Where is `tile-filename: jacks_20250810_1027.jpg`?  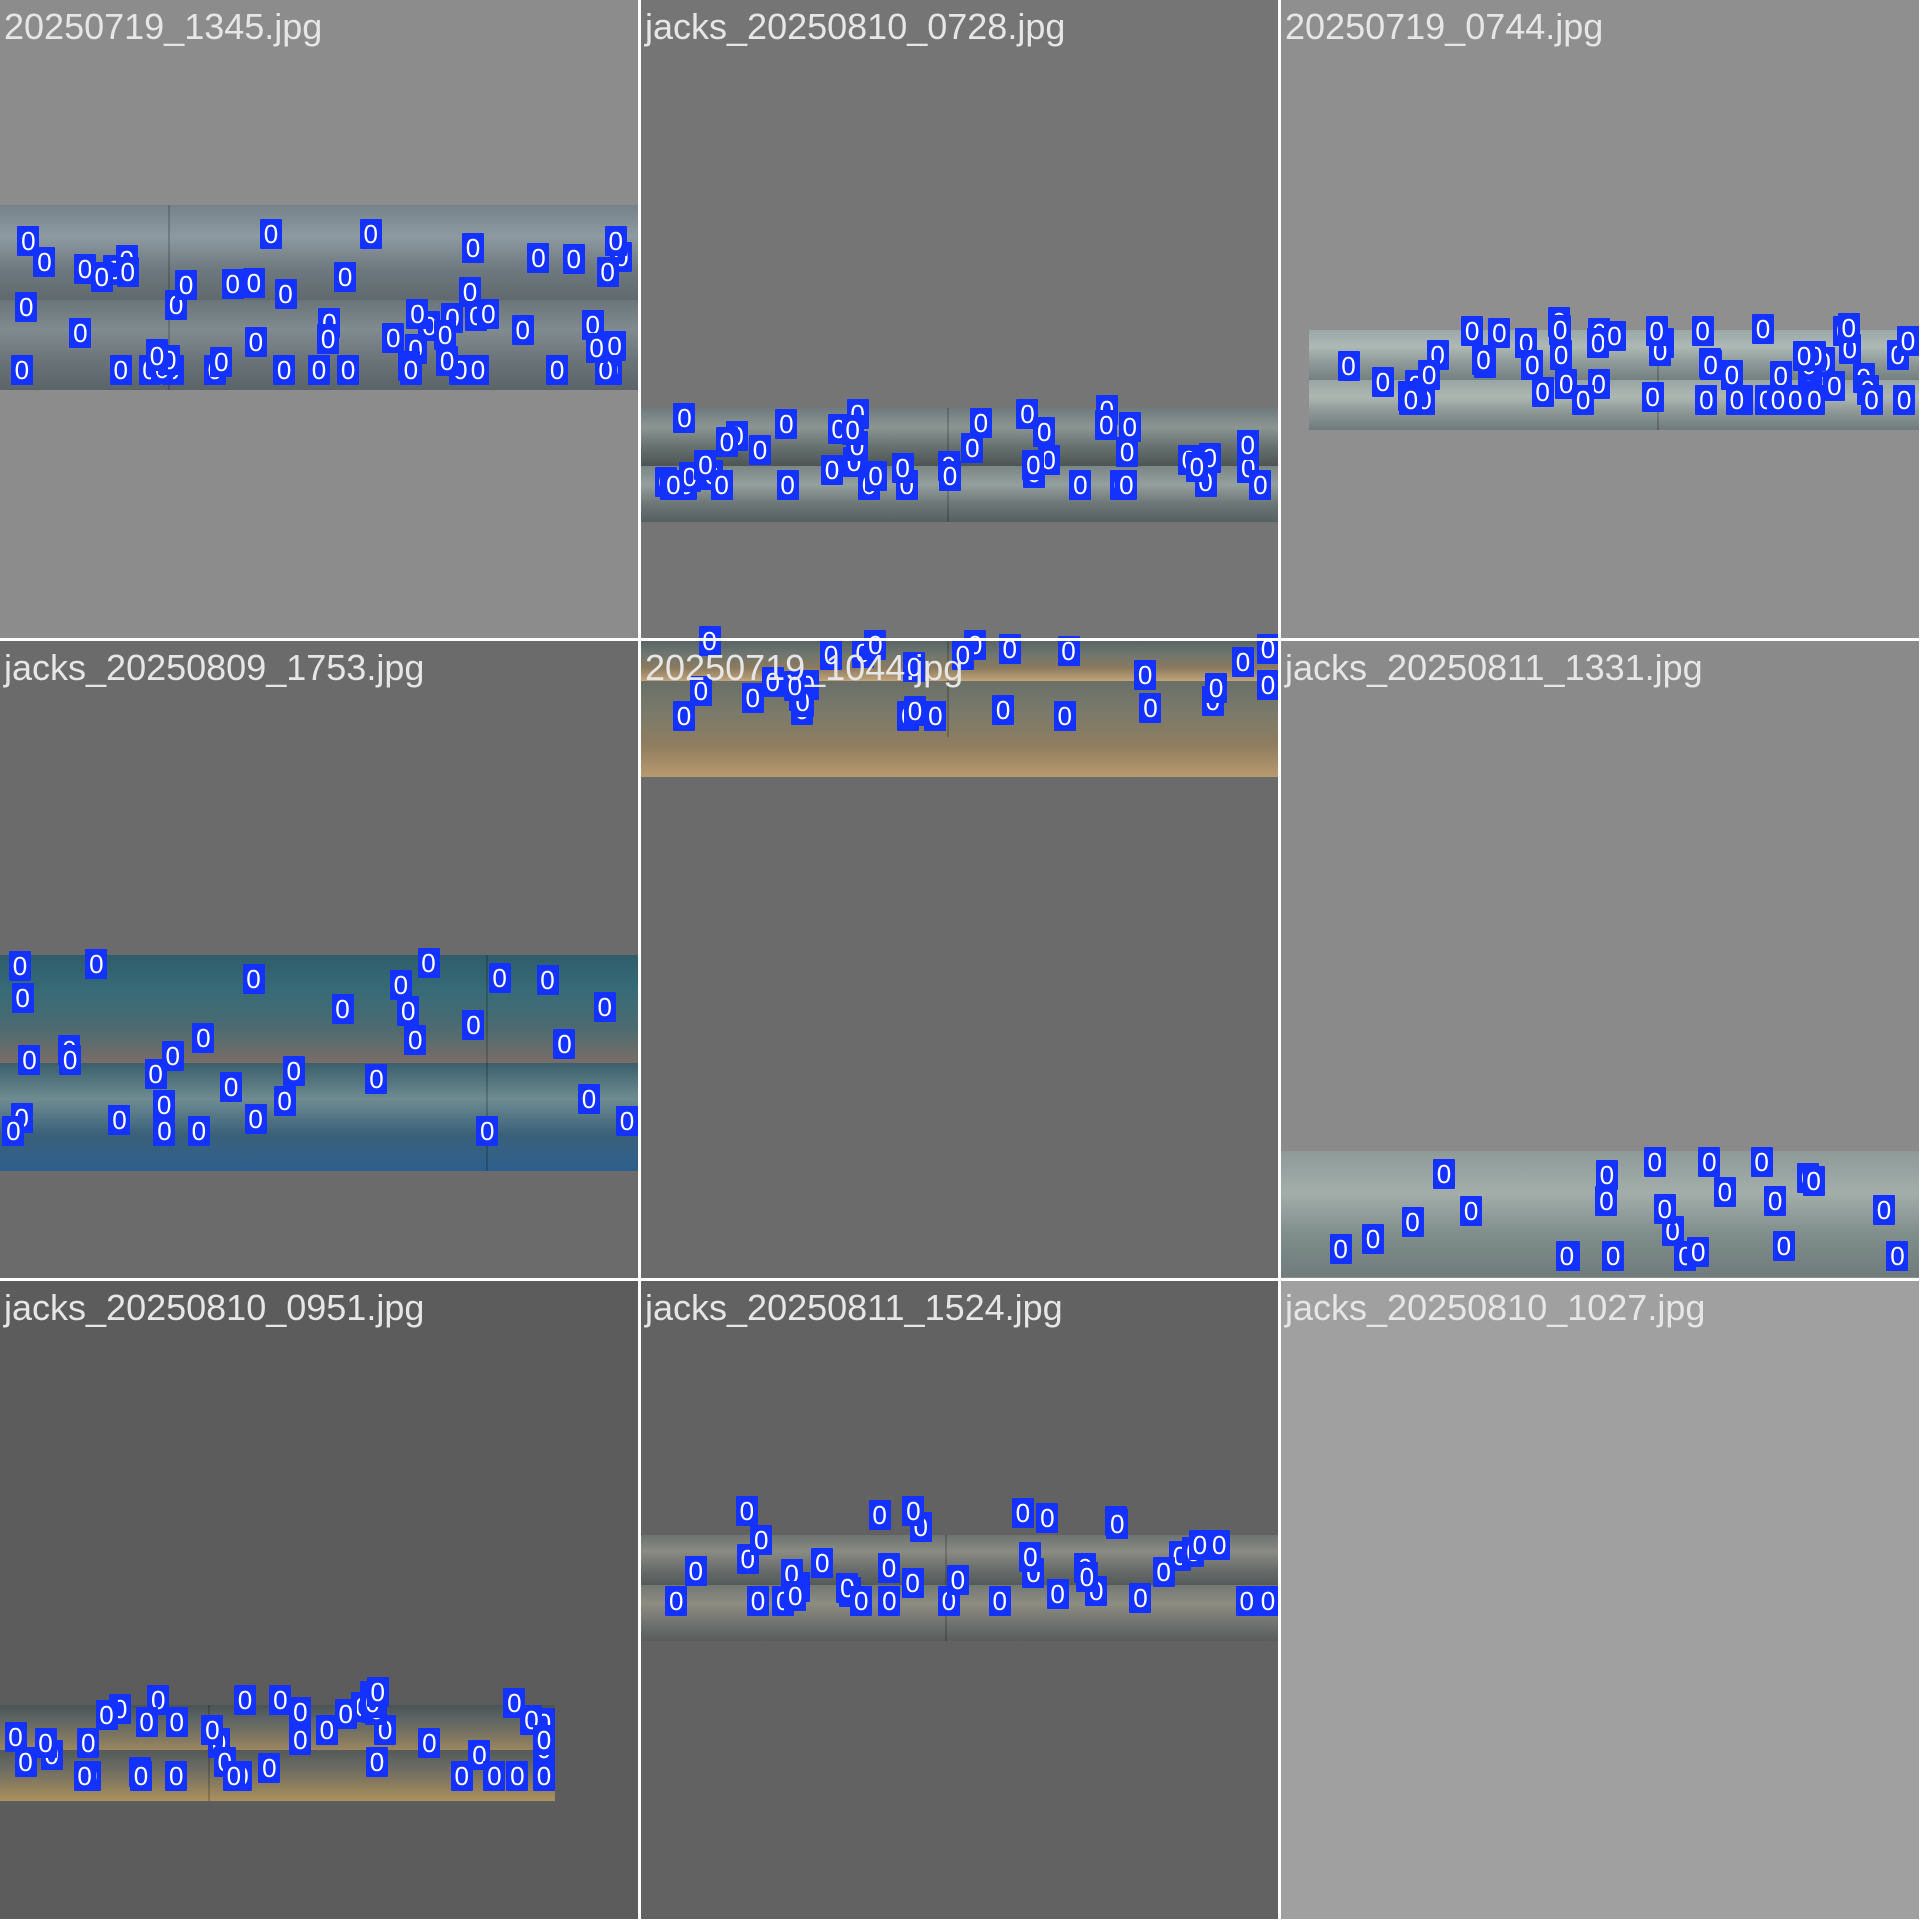
tile-filename: jacks_20250810_1027.jpg is located at coordinates (1495, 1307).